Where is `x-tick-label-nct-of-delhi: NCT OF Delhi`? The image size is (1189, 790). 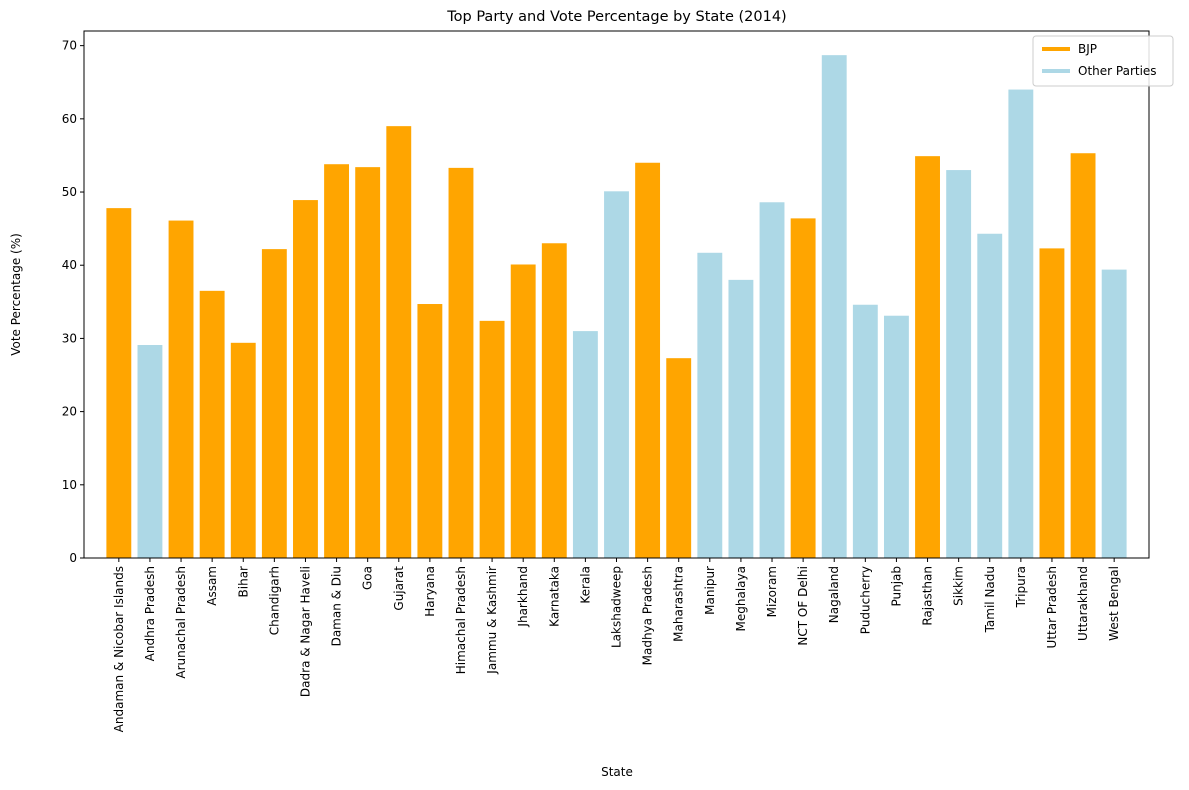 x-tick-label-nct-of-delhi: NCT OF Delhi is located at coordinates (803, 606).